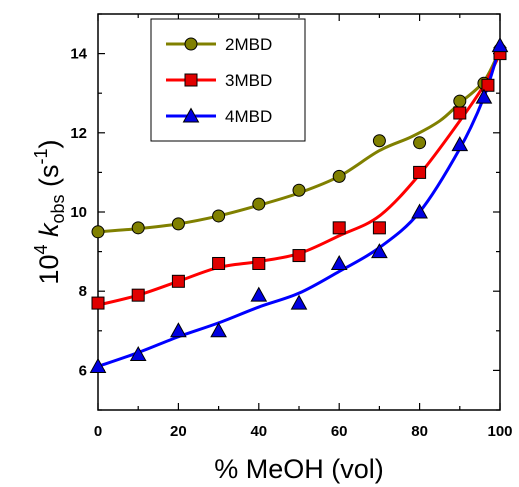  I want to click on y-axis-title: 104 kobs (s-1), so click(49, 211).